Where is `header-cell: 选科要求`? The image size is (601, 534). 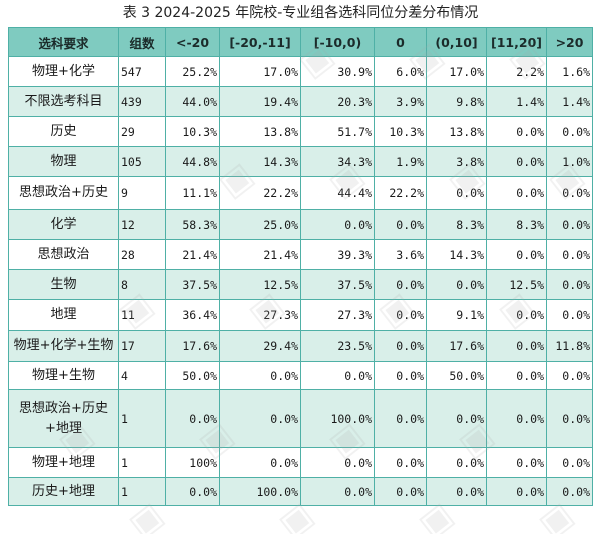
header-cell: 选科要求 is located at coordinates (63, 42).